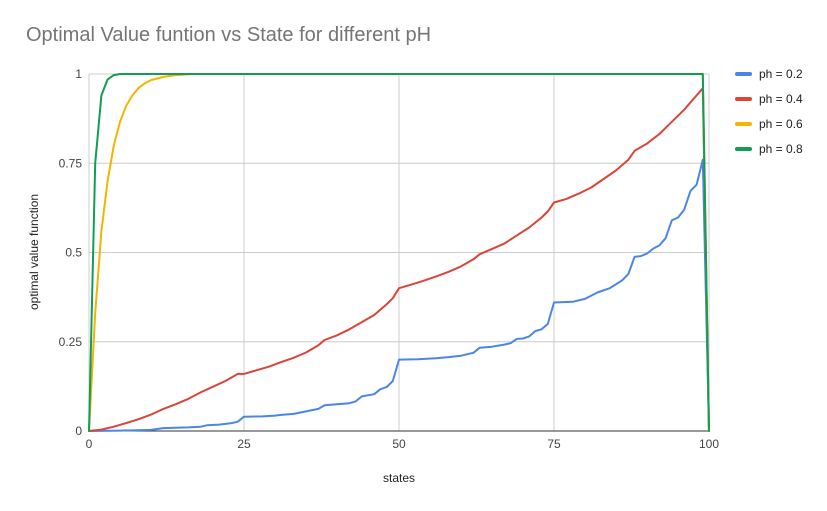  I want to click on x-tick-label: 25, so click(244, 444).